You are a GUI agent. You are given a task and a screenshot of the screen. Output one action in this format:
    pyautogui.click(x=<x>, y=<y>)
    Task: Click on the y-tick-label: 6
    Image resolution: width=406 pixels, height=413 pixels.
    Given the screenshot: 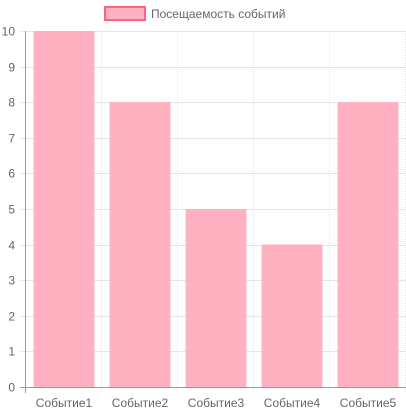 What is the action you would take?
    pyautogui.click(x=11, y=174)
    